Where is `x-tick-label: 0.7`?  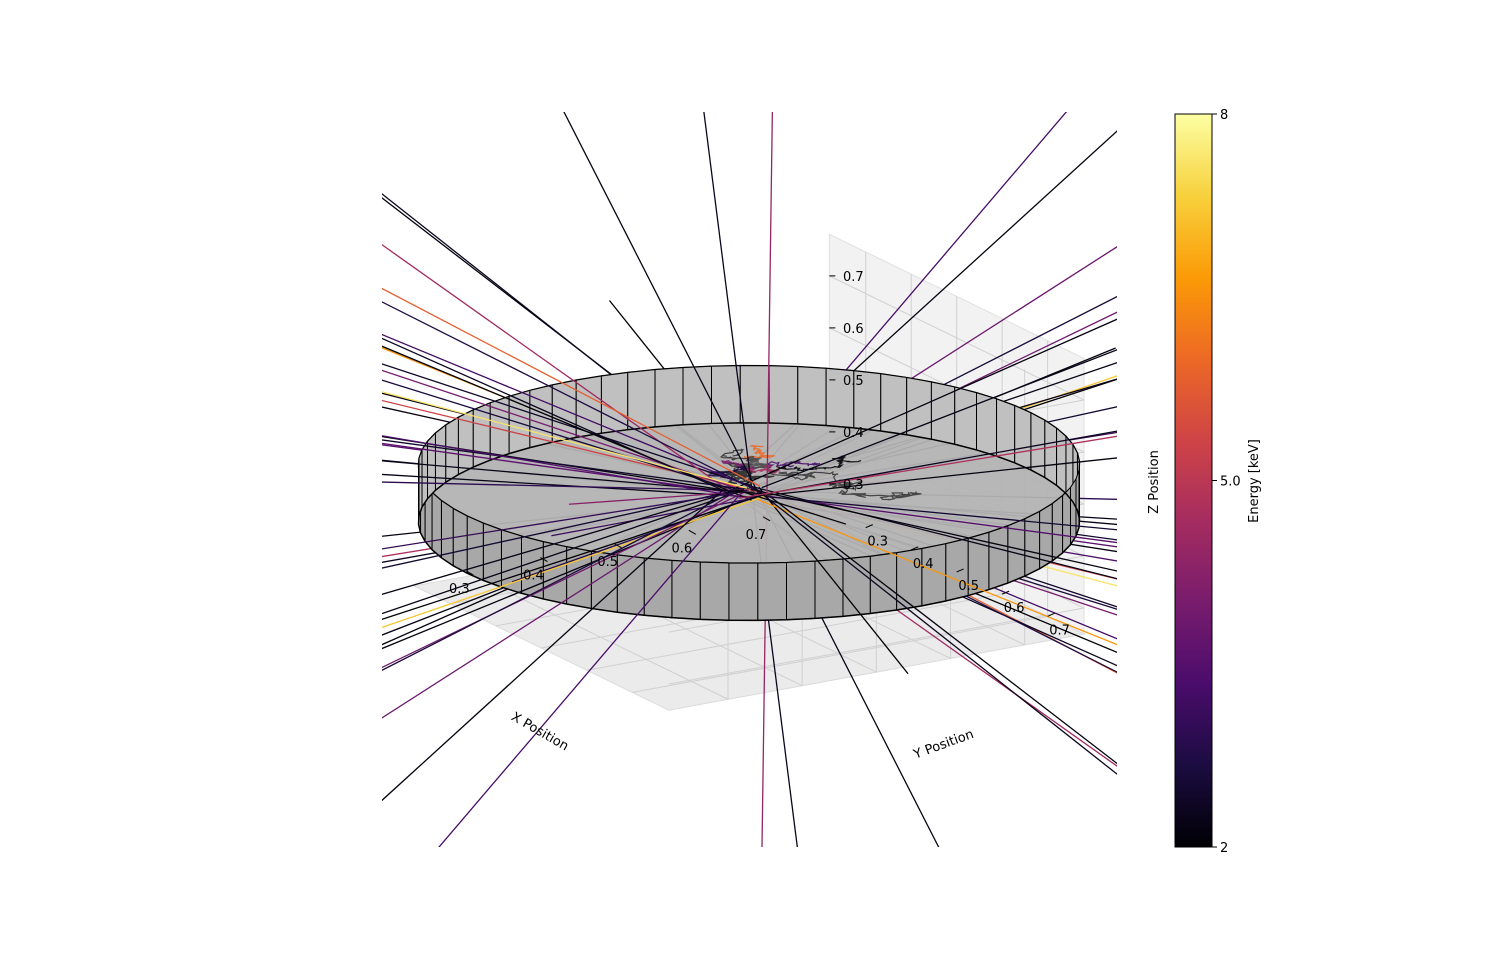 x-tick-label: 0.7 is located at coordinates (756, 535).